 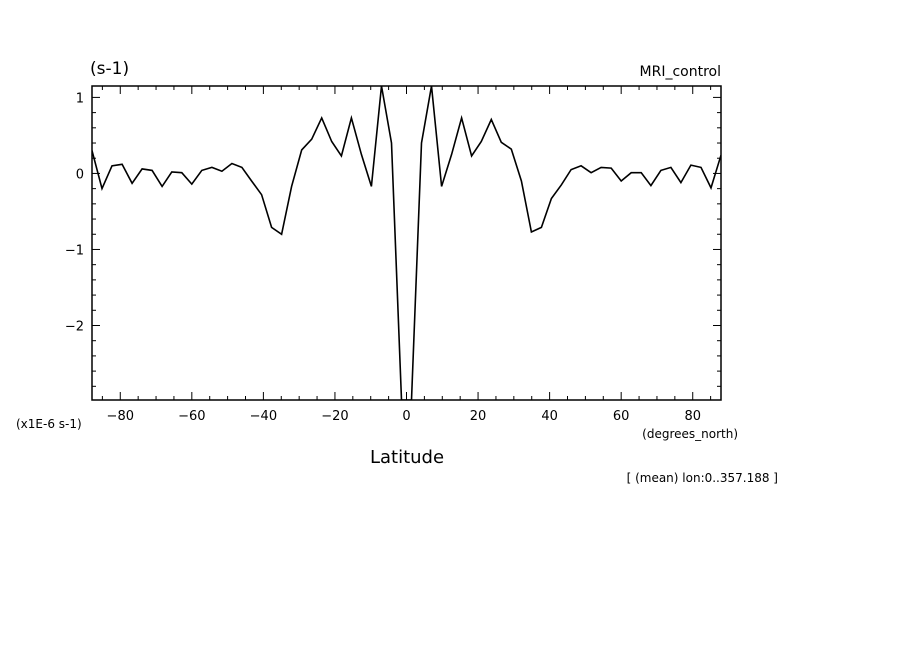 I want to click on x-tick-label: 60, so click(x=621, y=416).